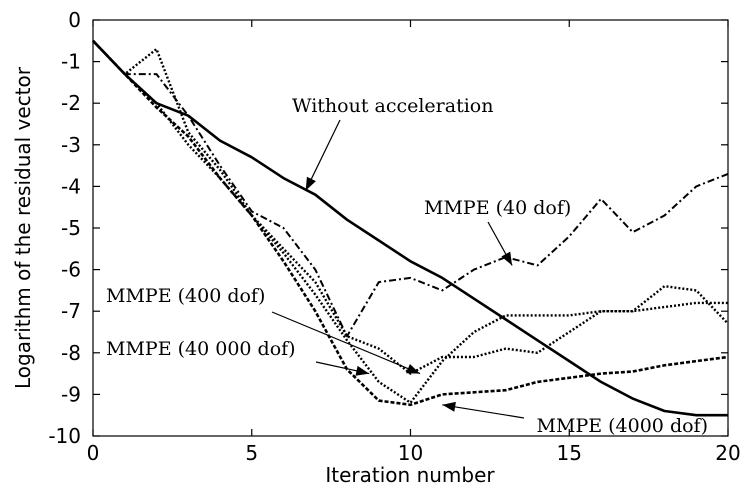  What do you see at coordinates (71, 186) in the screenshot?
I see `y-tick-label: -4` at bounding box center [71, 186].